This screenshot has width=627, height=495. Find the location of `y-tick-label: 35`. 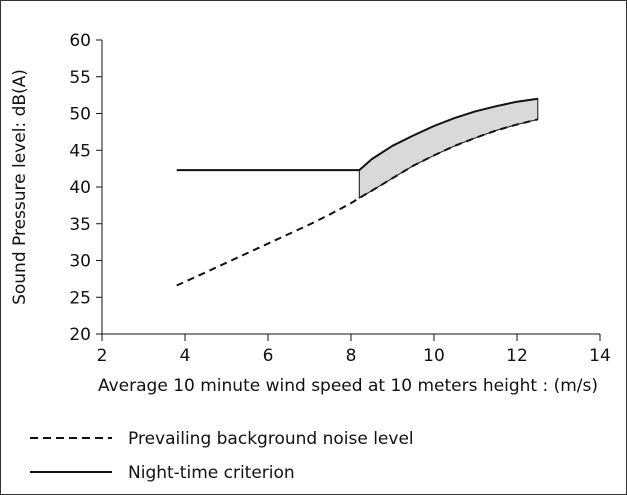

y-tick-label: 35 is located at coordinates (80, 225).